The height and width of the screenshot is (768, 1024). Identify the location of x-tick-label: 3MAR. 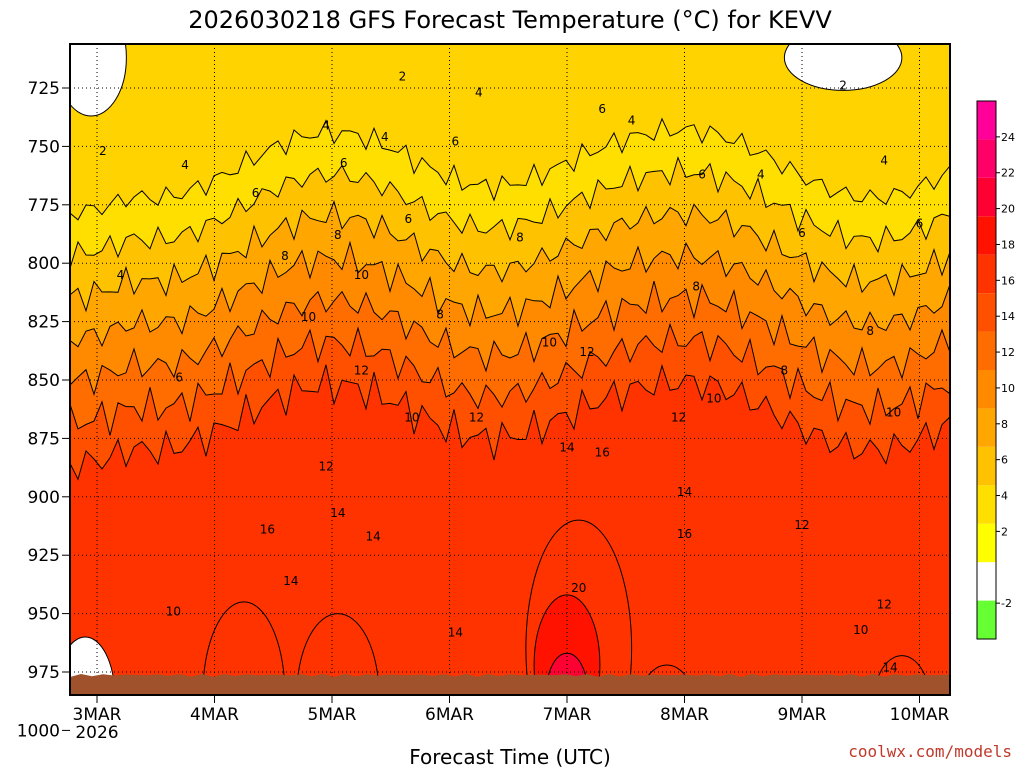
(97, 715).